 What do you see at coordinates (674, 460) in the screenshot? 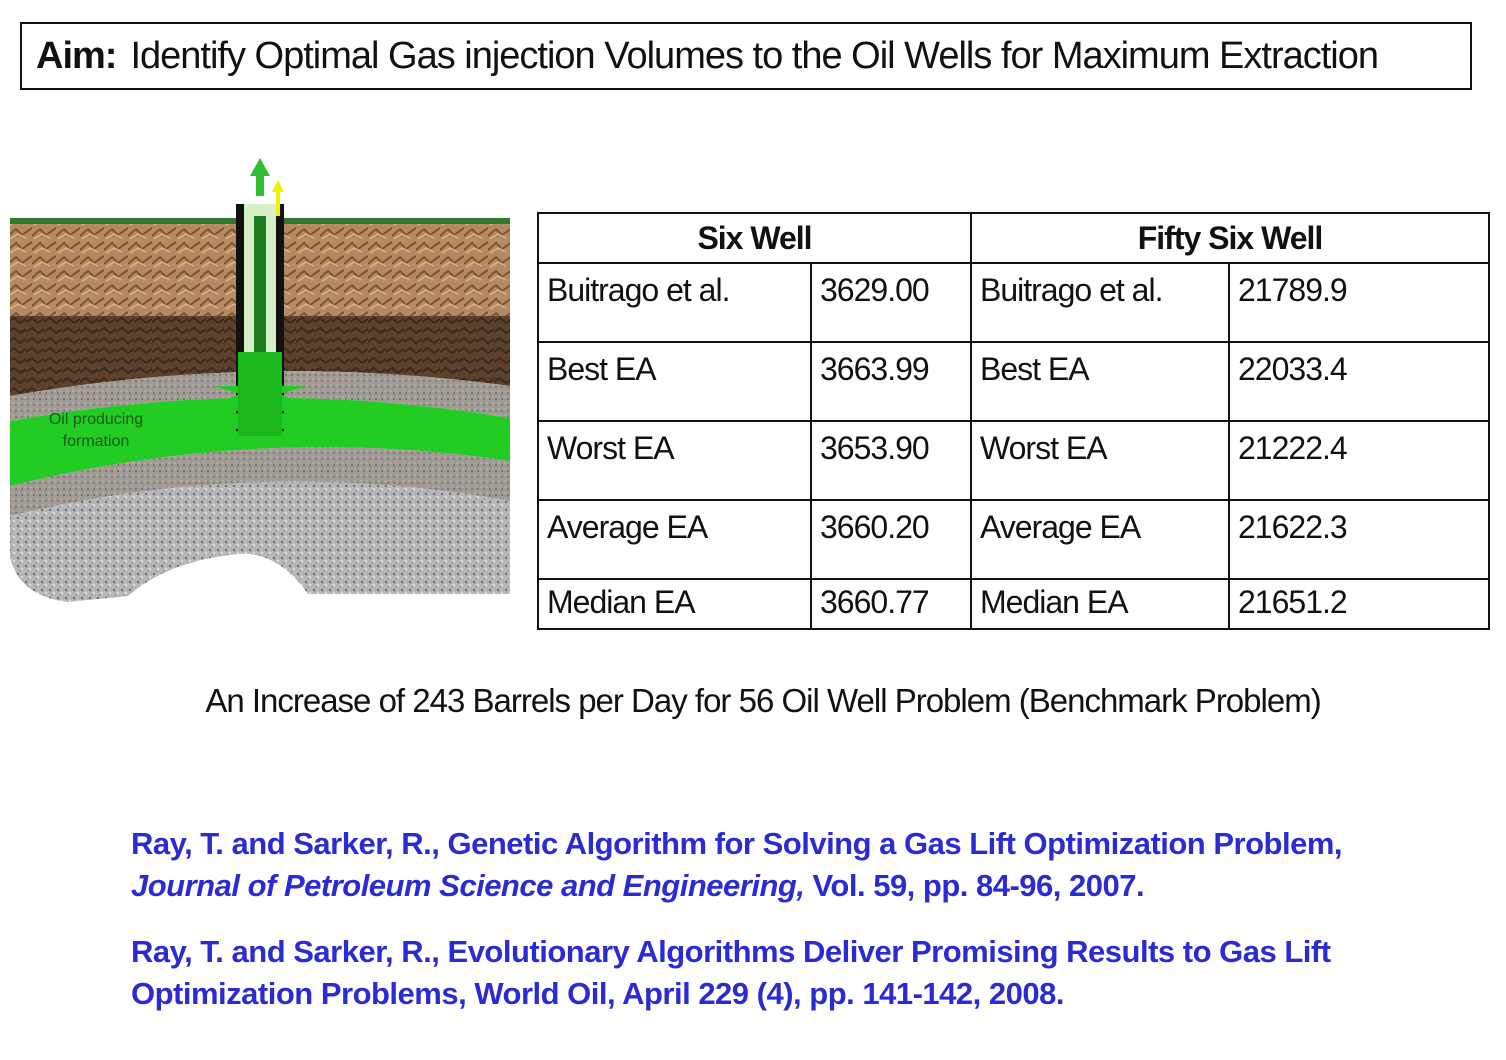
I see `six-well-label: Worst EA` at bounding box center [674, 460].